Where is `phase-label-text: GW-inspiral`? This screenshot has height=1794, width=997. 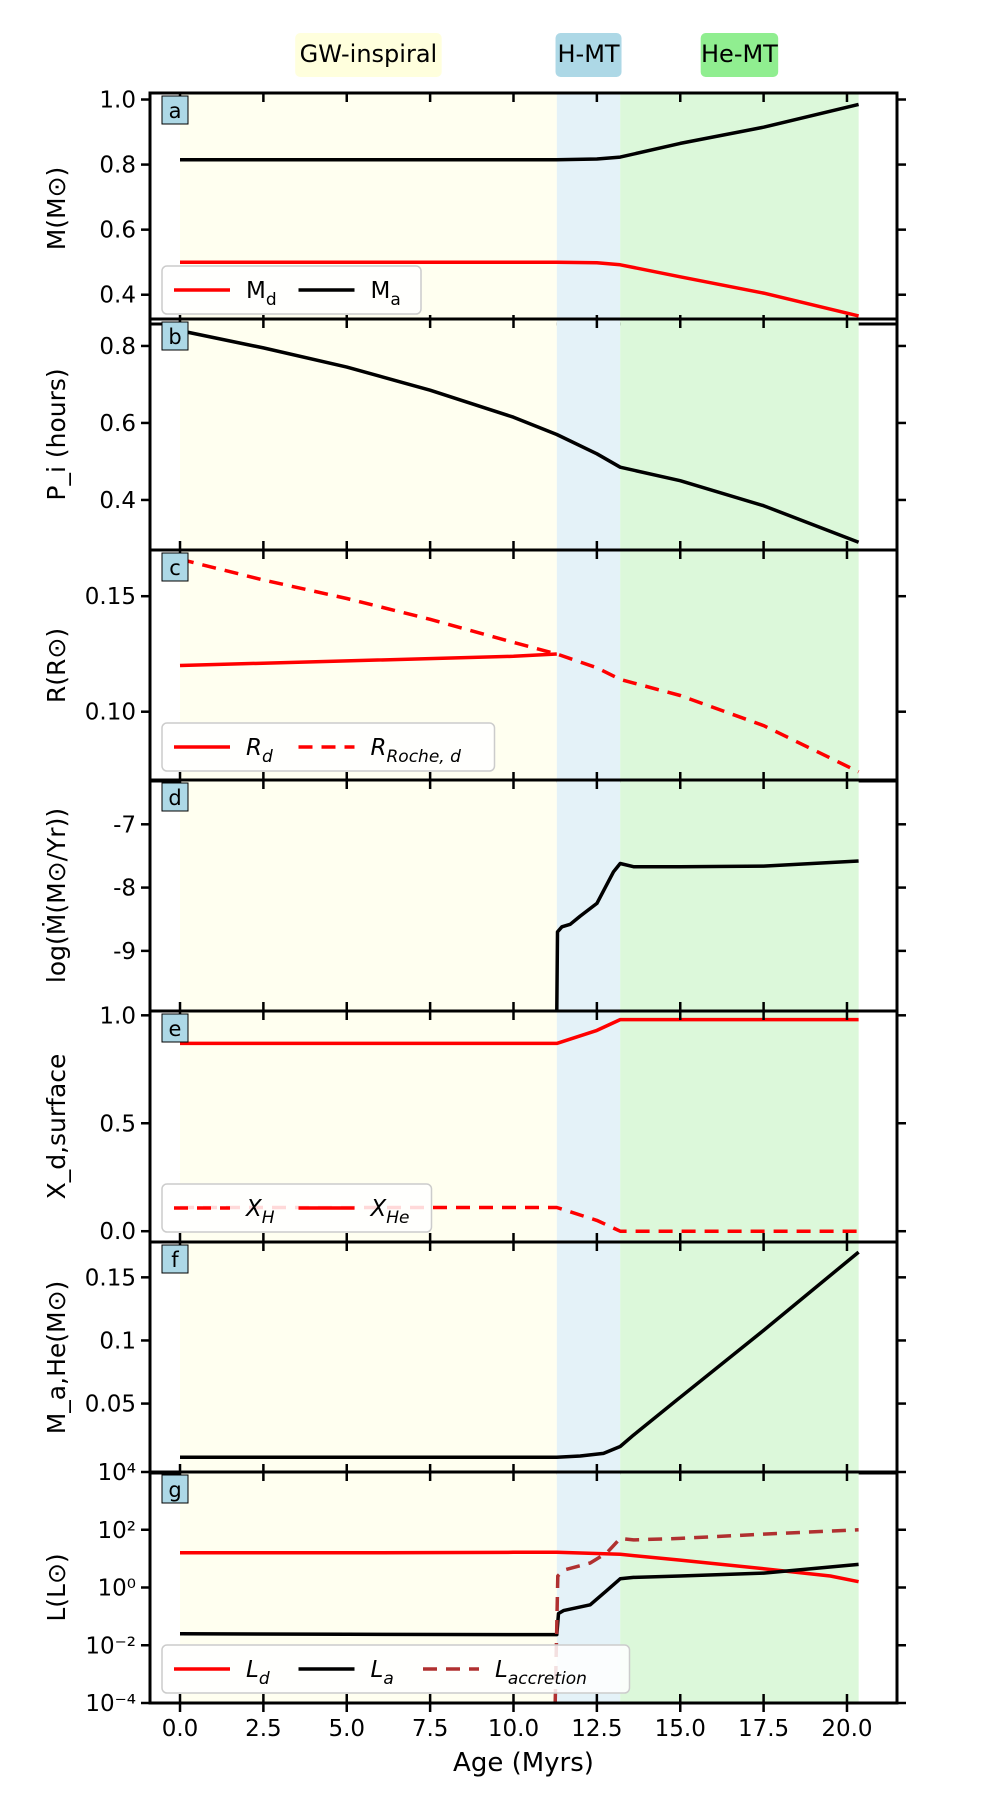
phase-label-text: GW-inspiral is located at coordinates (369, 54).